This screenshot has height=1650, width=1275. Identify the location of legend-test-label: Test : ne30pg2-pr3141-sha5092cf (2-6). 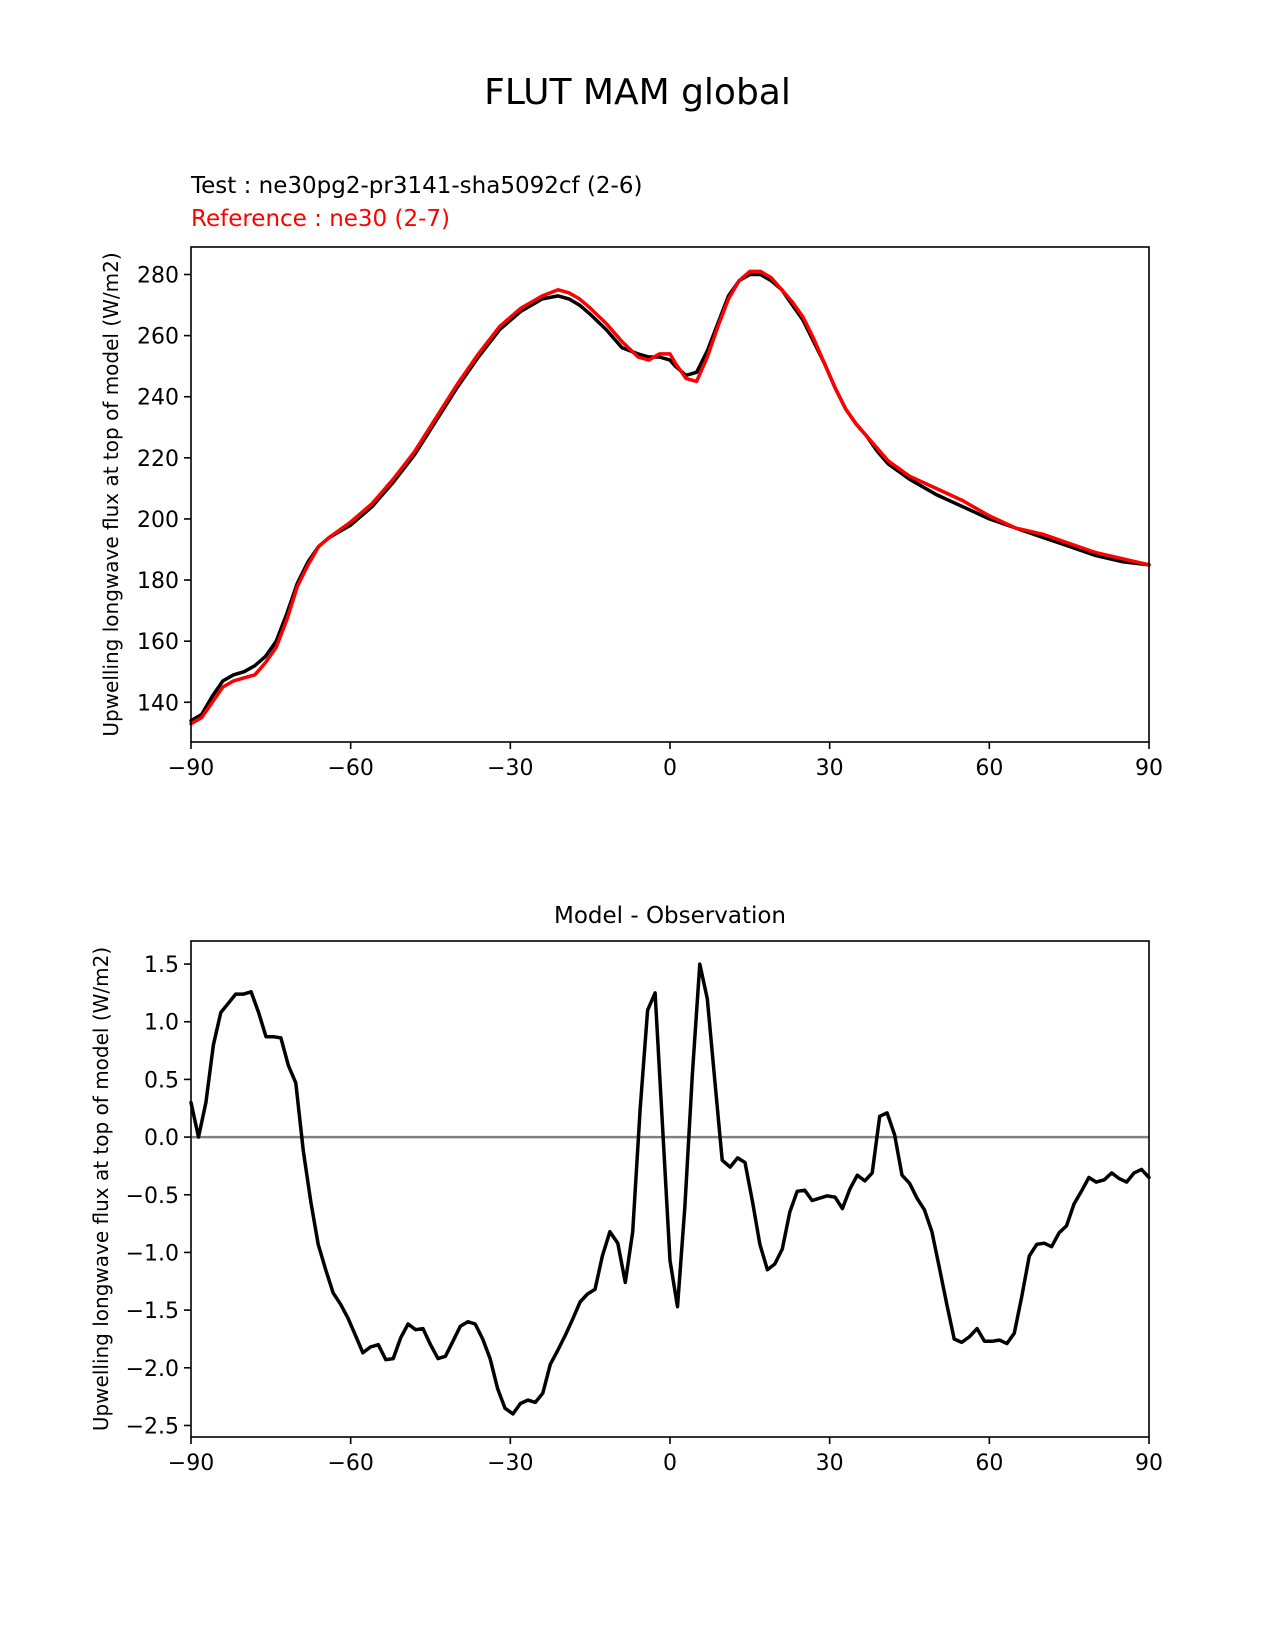
(417, 186).